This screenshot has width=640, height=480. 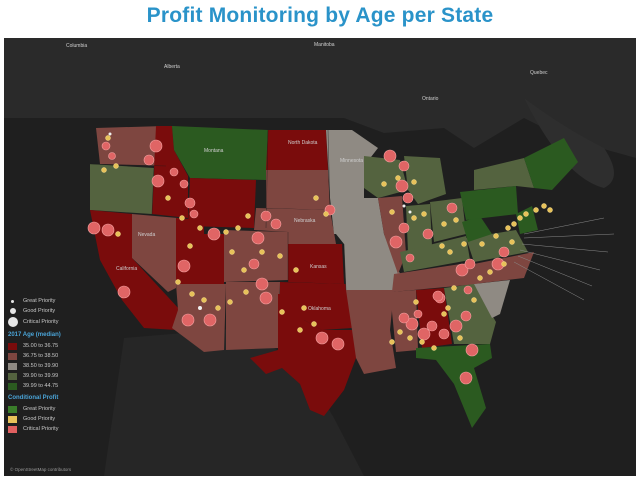 What do you see at coordinates (318, 267) in the screenshot?
I see `label-kansas: Kansas` at bounding box center [318, 267].